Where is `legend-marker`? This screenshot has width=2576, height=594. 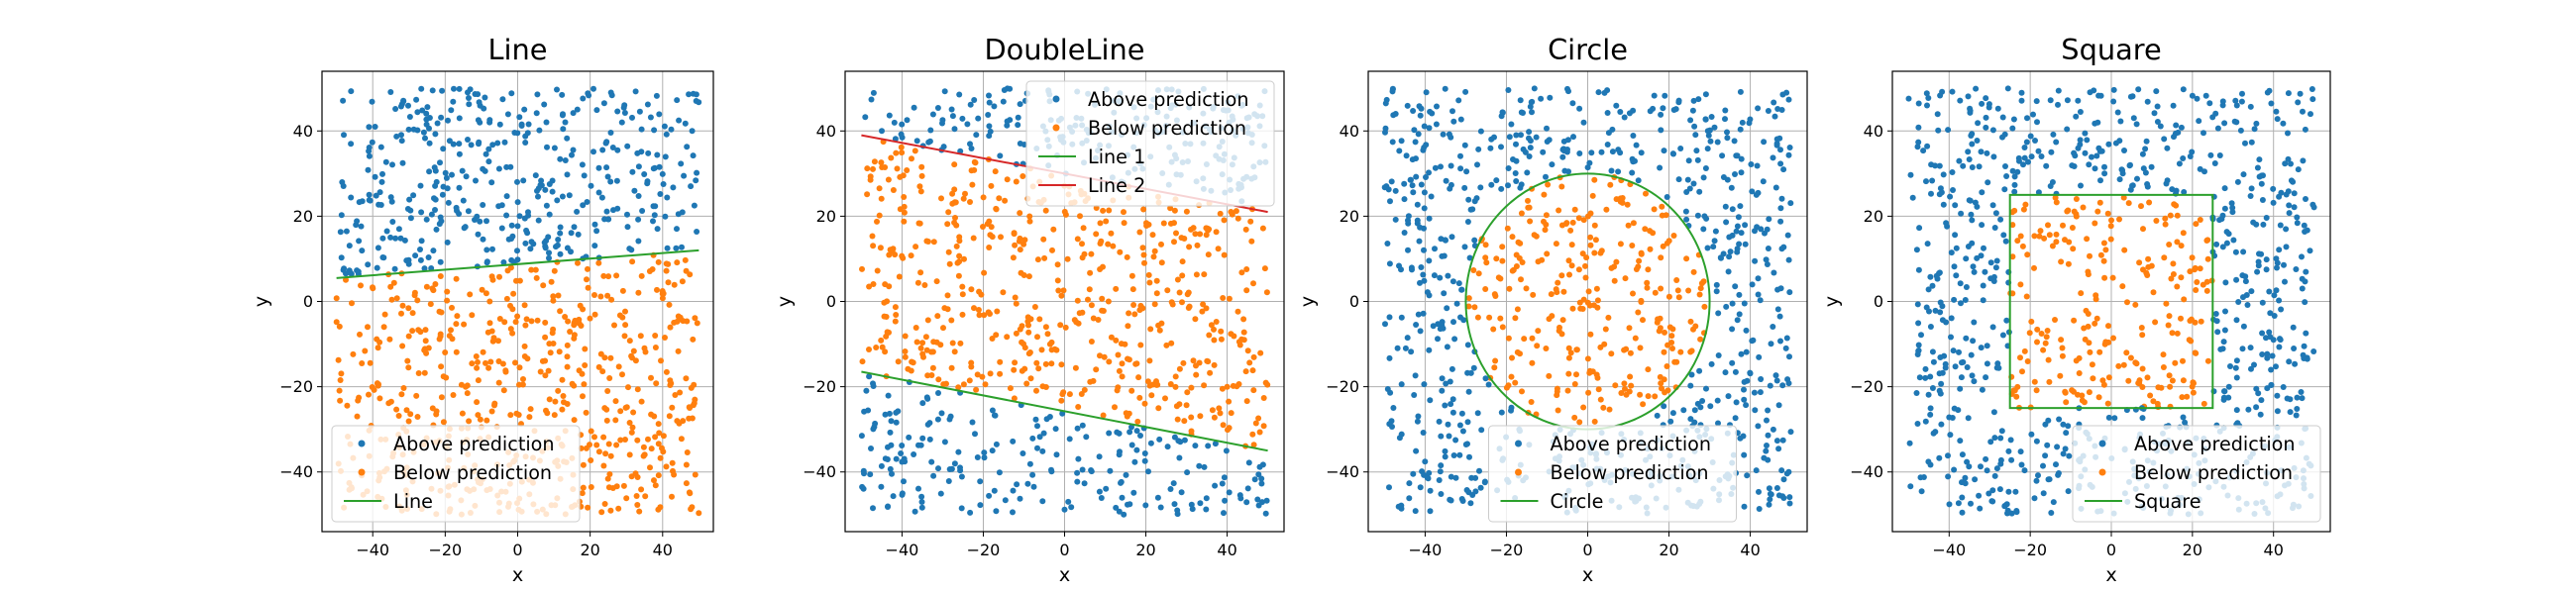
legend-marker is located at coordinates (1056, 99).